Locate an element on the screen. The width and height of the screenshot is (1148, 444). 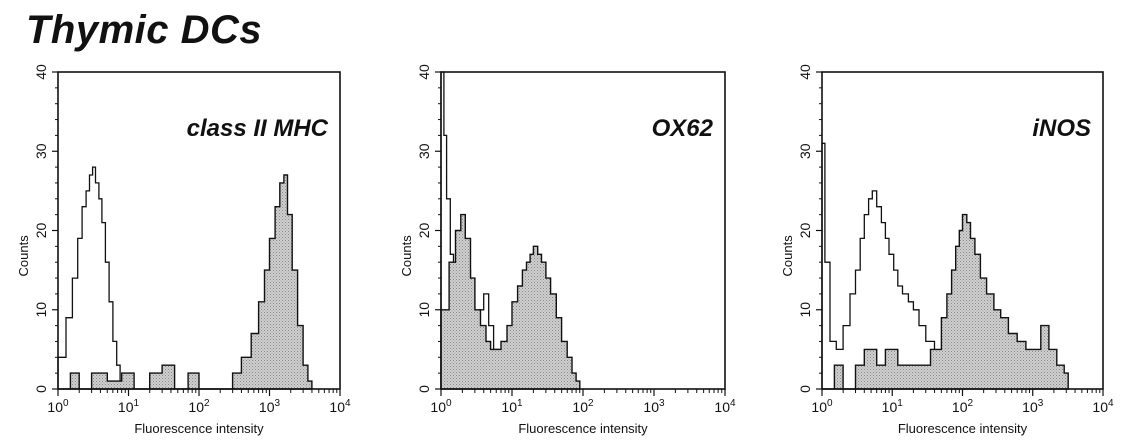
marker-label: OX62 is located at coordinates (683, 128).